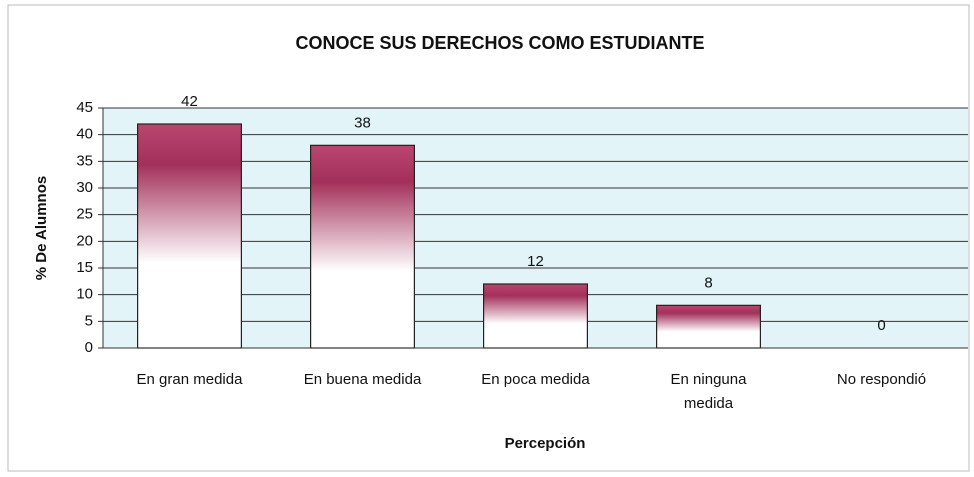 The width and height of the screenshot is (974, 477). I want to click on x-tick-label: En poca medida, so click(535, 379).